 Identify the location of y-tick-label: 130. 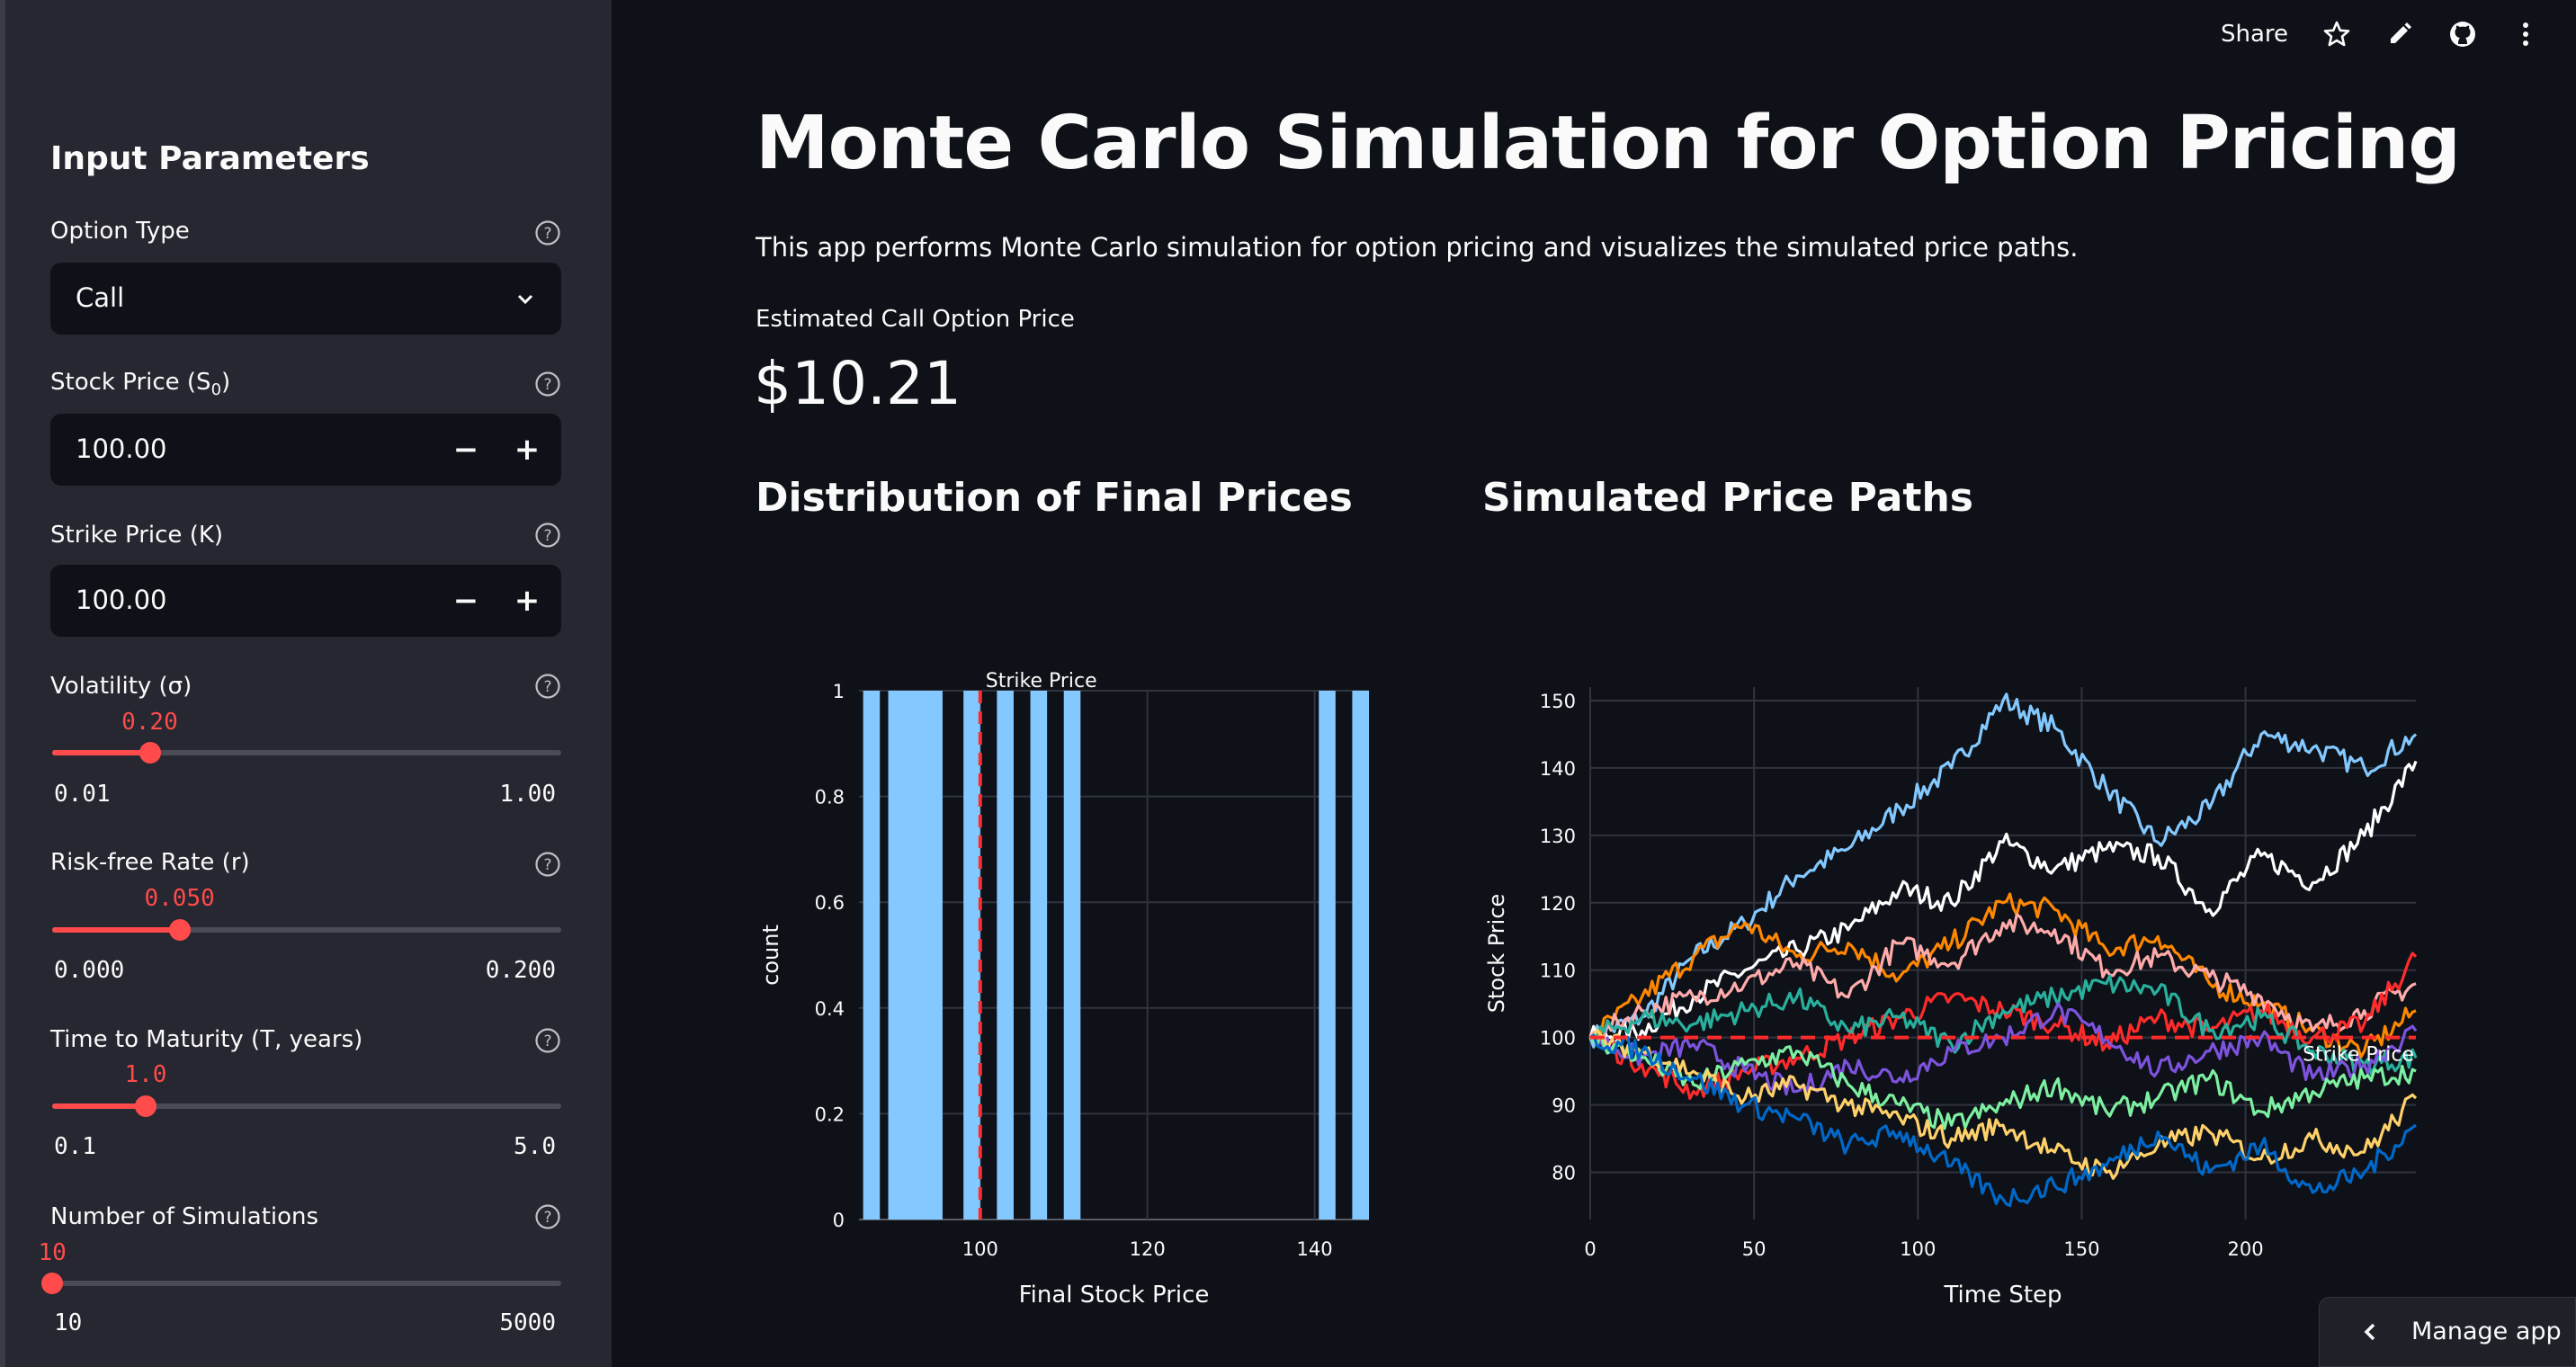
(1558, 836).